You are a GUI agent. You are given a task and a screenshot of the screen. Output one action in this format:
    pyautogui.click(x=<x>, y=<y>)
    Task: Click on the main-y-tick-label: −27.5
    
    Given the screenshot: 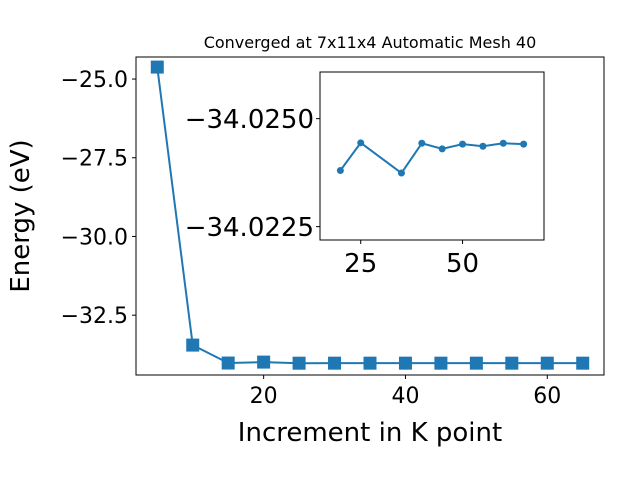 What is the action you would take?
    pyautogui.click(x=94, y=159)
    